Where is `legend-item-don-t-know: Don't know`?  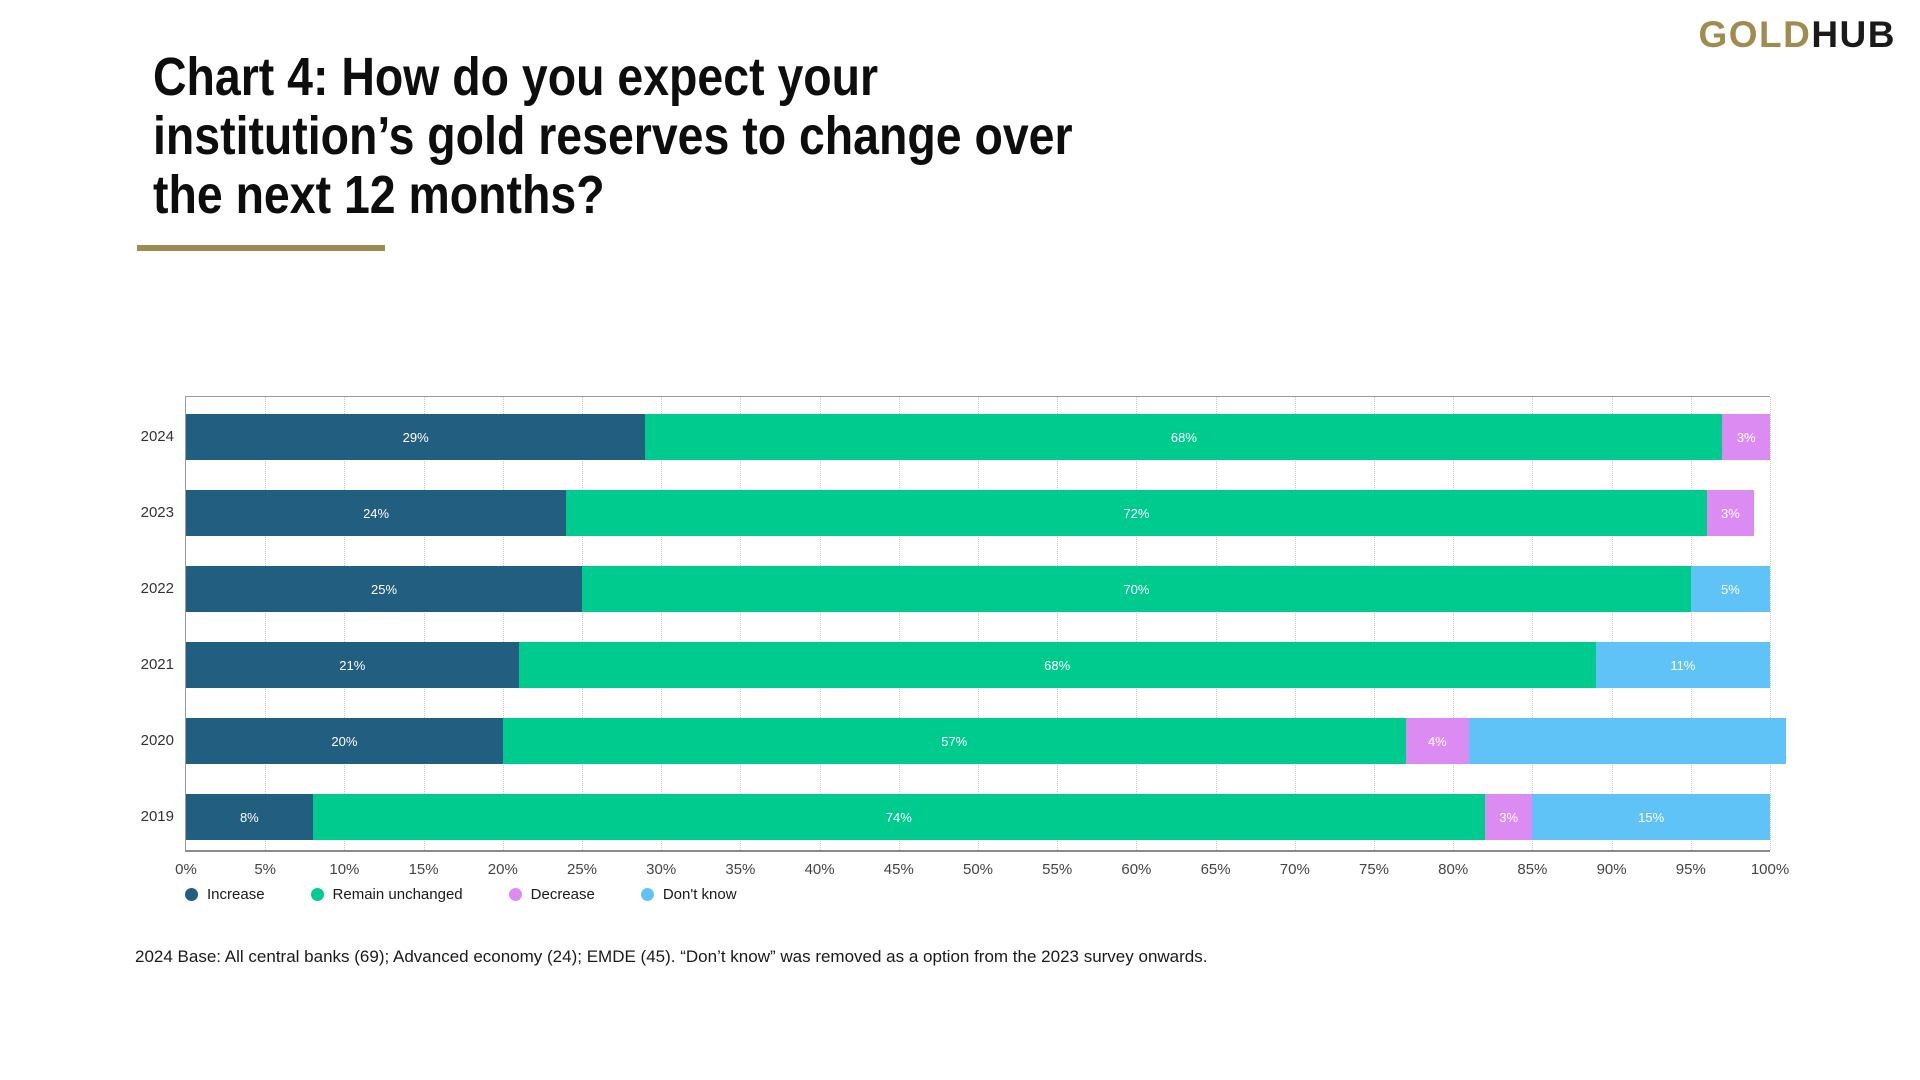 legend-item-don-t-know: Don't know is located at coordinates (688, 894).